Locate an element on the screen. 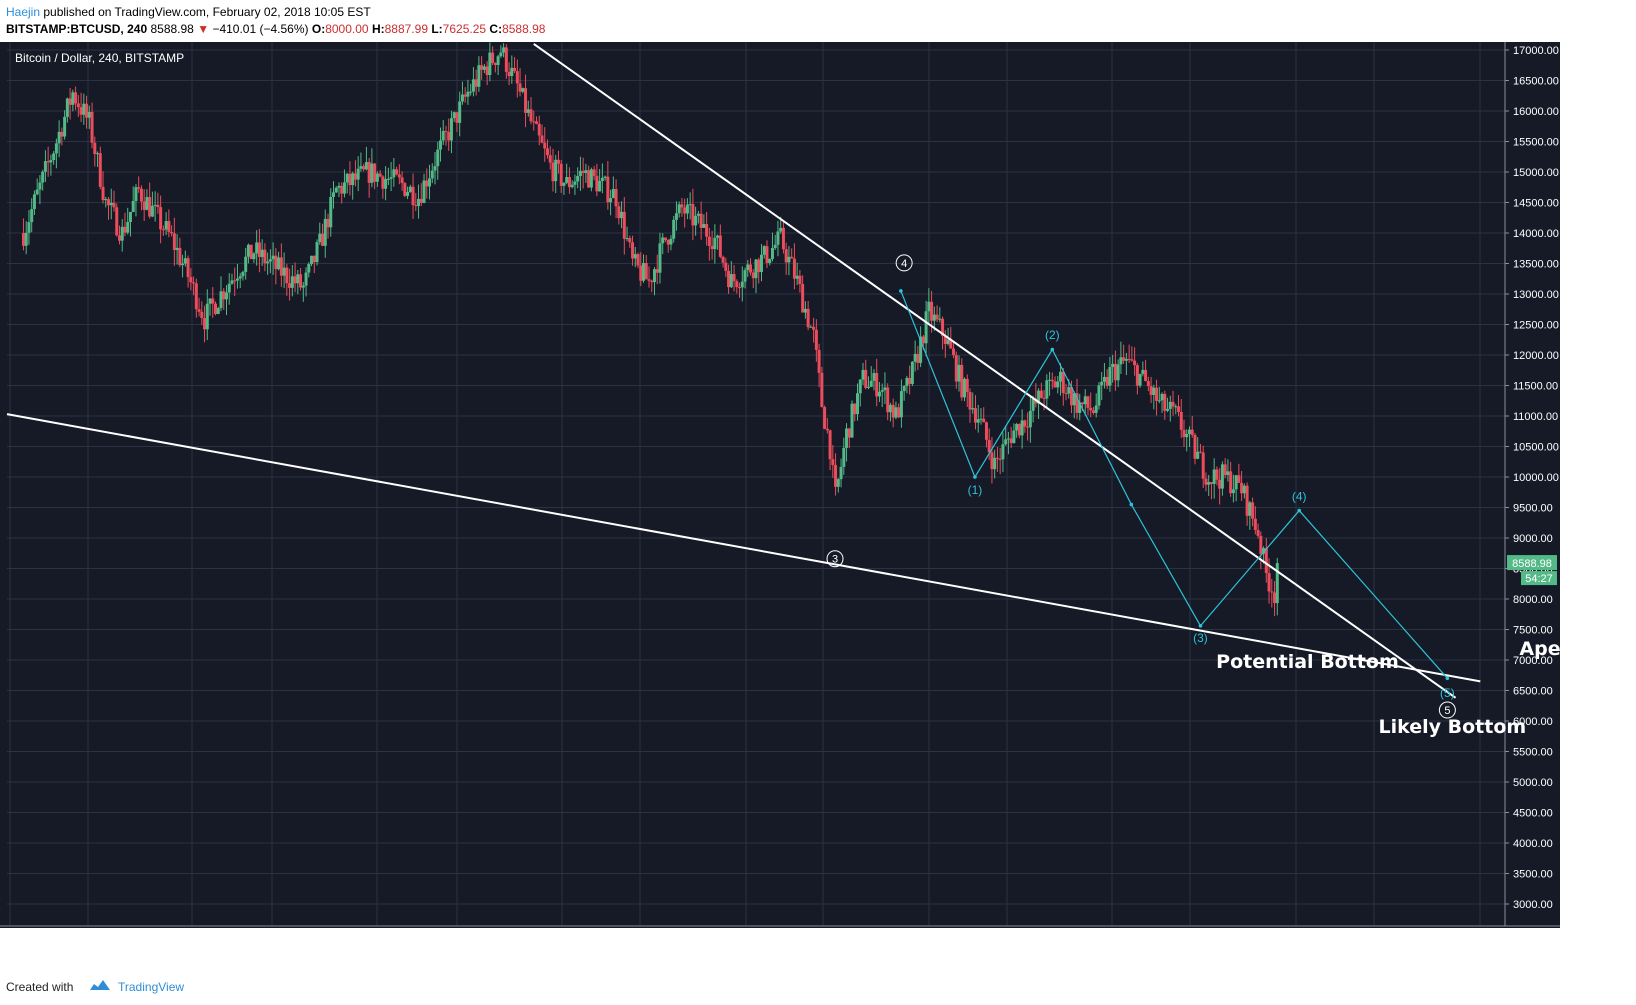 This screenshot has width=1636, height=1005. low-label: L: is located at coordinates (437, 29).